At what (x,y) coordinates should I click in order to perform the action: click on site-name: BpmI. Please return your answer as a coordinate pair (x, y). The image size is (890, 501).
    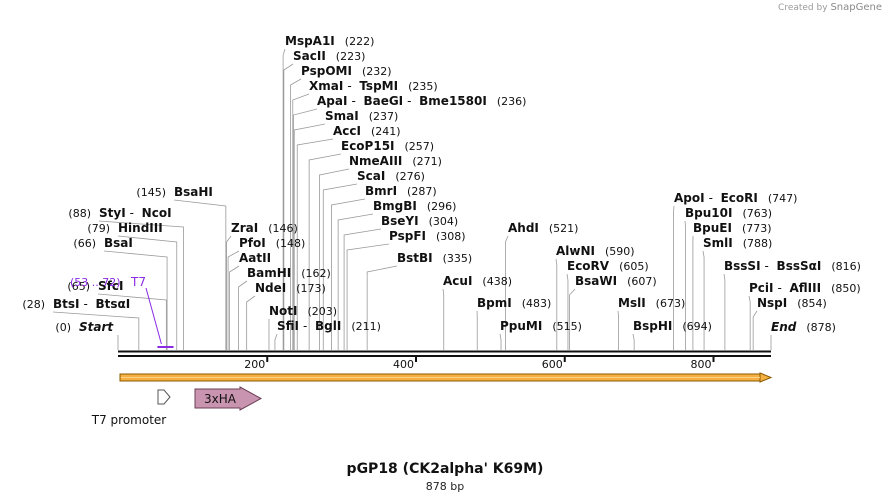
    Looking at the image, I should click on (494, 303).